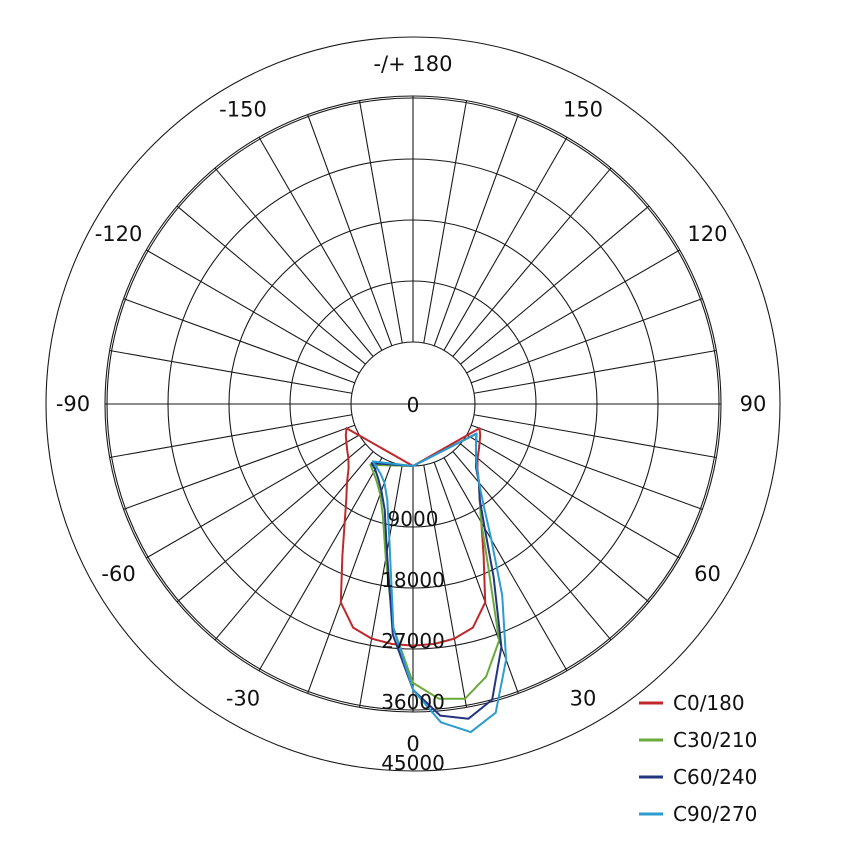  What do you see at coordinates (243, 110) in the screenshot?
I see `angle-label-2: -150` at bounding box center [243, 110].